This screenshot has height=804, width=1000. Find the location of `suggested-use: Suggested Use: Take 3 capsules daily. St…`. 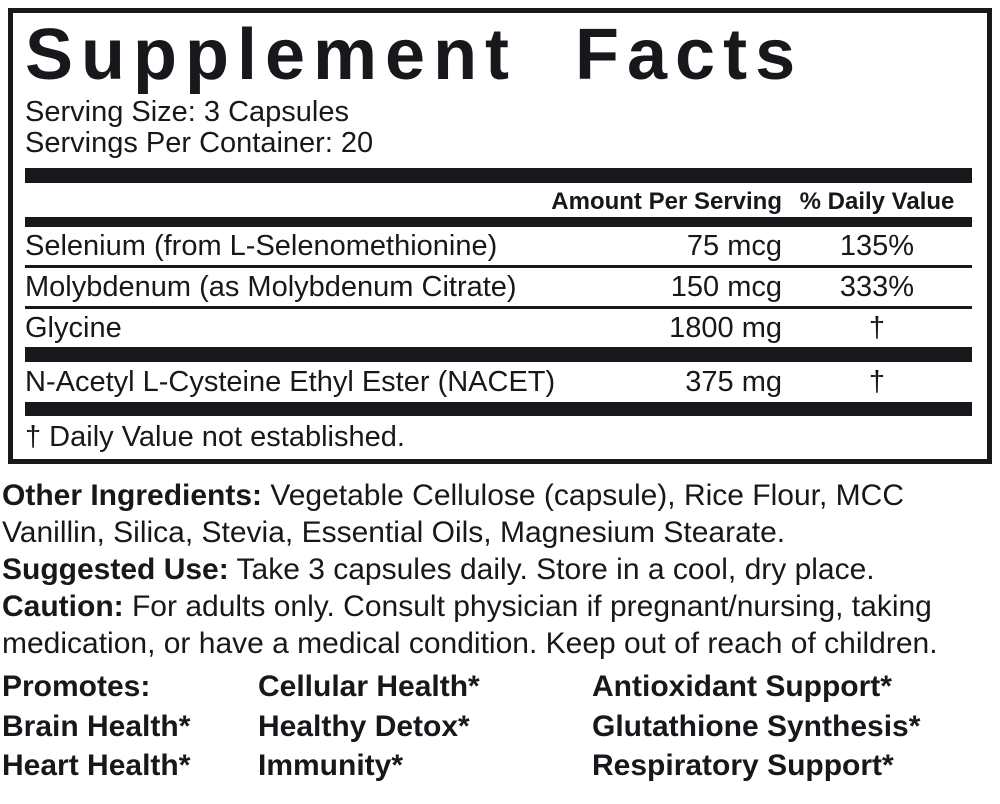

suggested-use: Suggested Use: Take 3 capsules daily. St… is located at coordinates (500, 569).